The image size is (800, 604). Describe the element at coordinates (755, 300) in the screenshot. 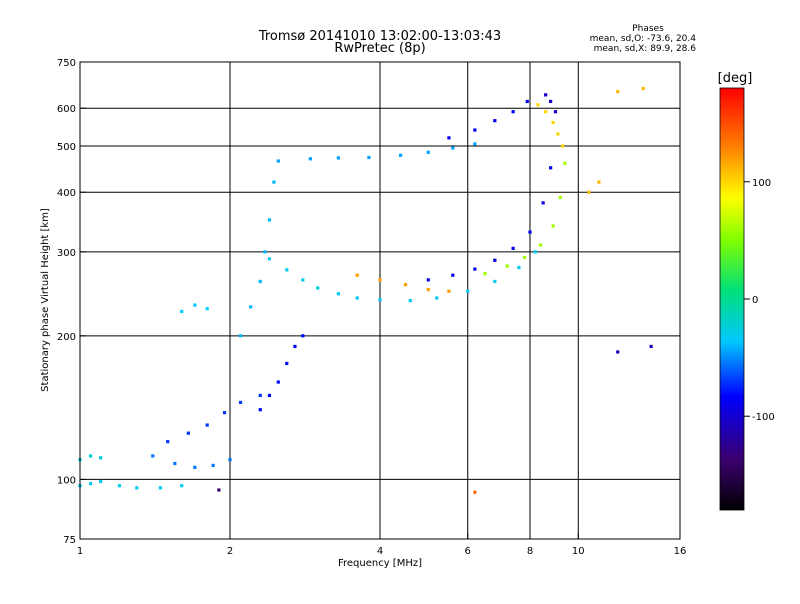

I see `colorbar-tick-label: 0` at that location.